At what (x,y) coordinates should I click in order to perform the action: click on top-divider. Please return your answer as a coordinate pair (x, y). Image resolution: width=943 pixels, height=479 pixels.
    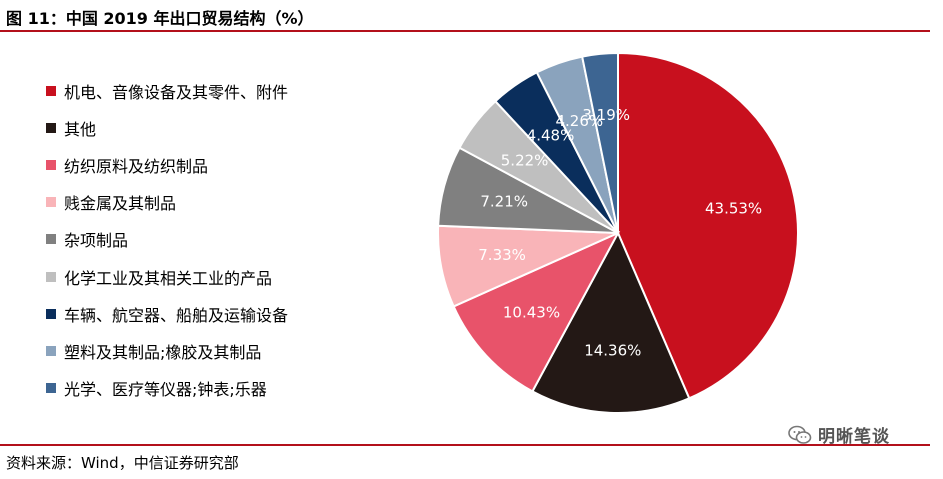
    Looking at the image, I should click on (465, 31).